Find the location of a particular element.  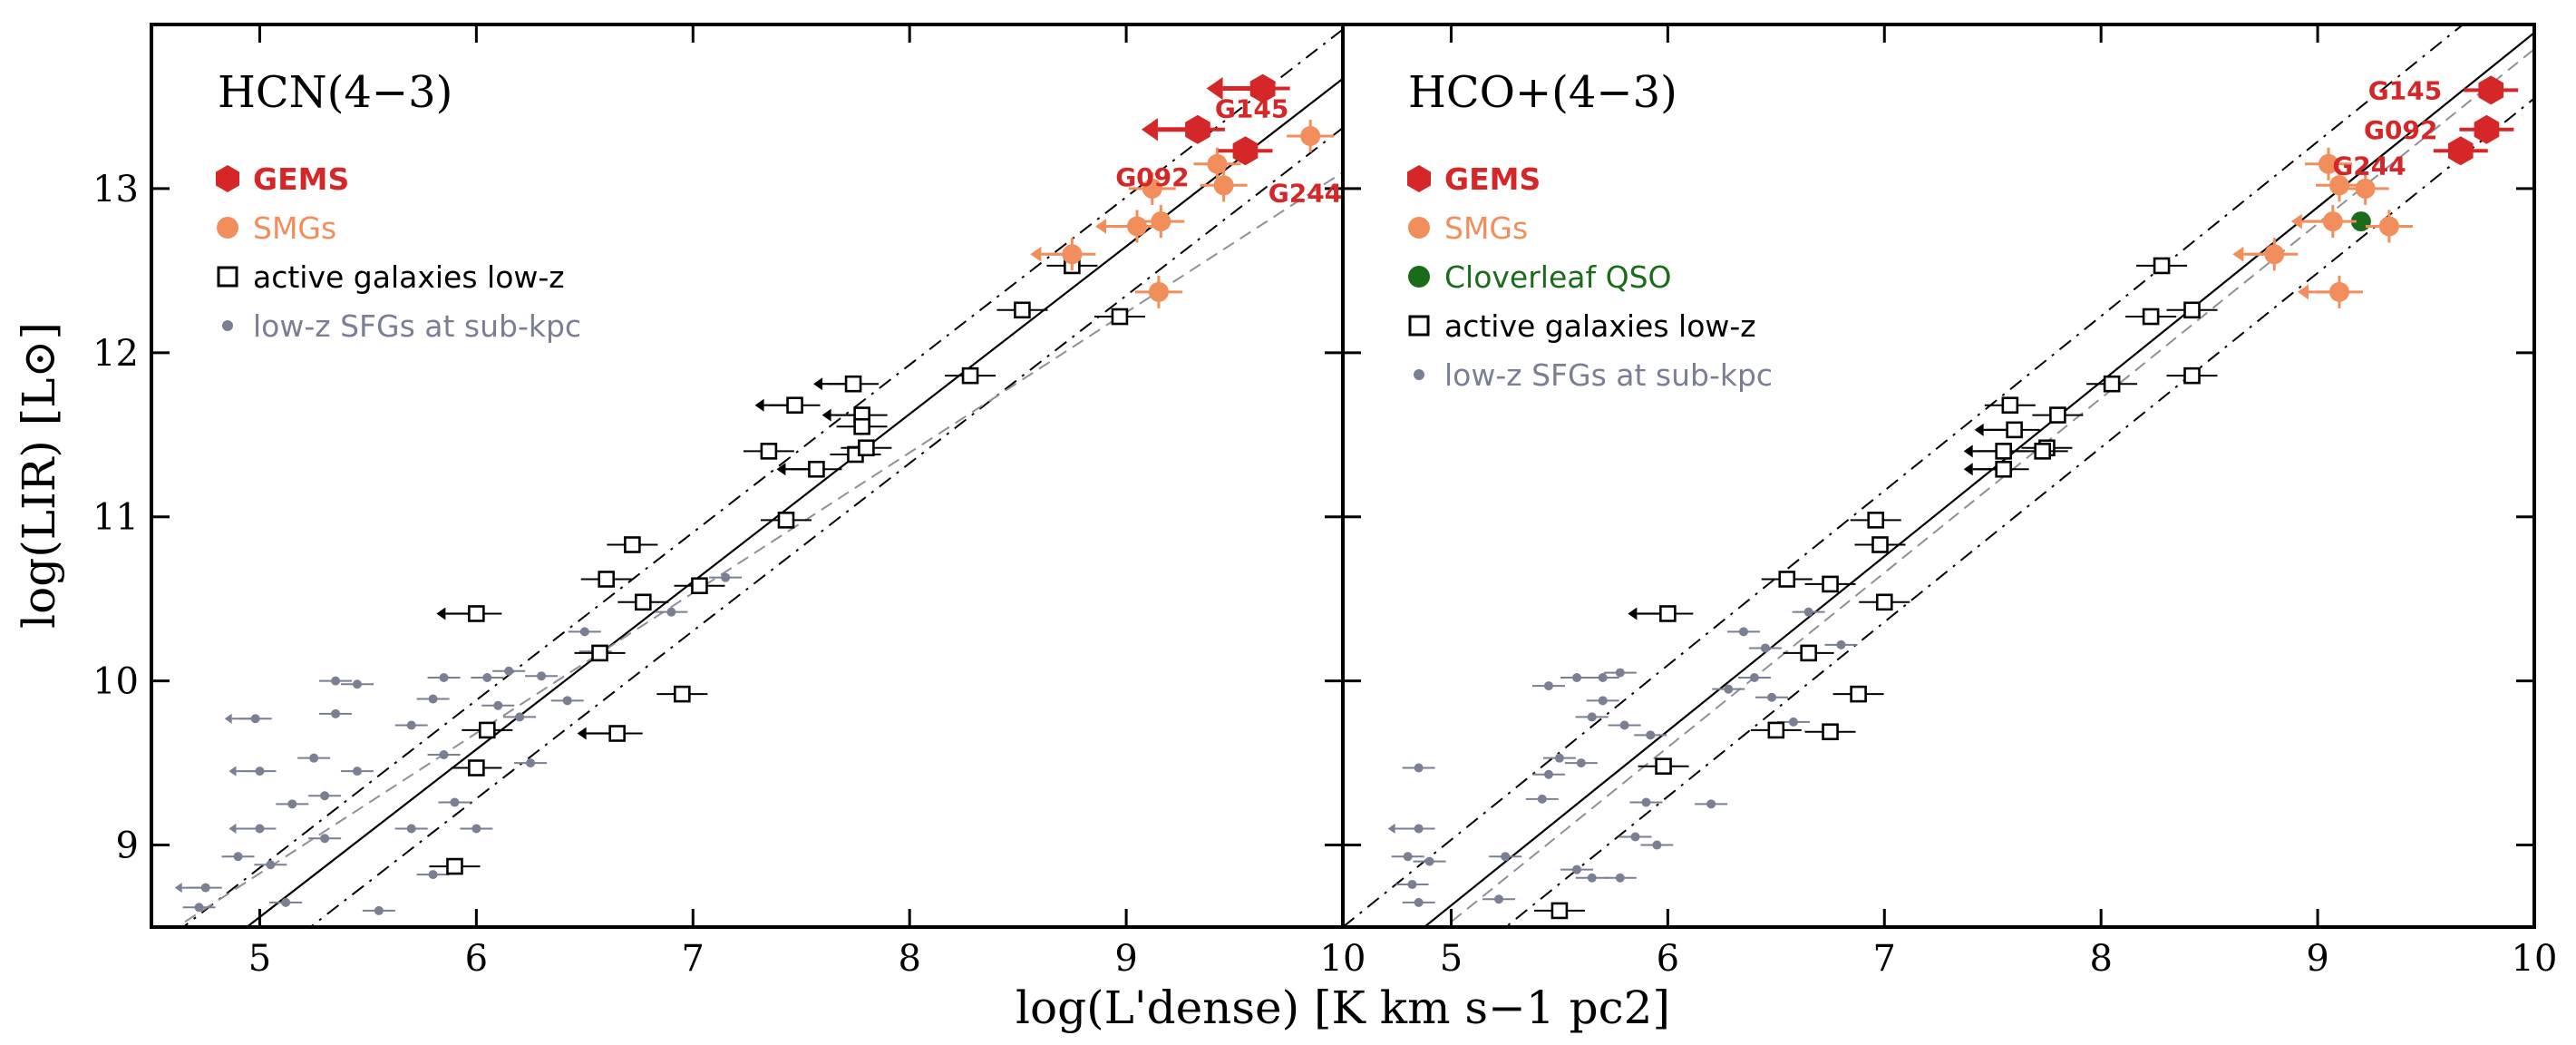

legend-smgs-icon is located at coordinates (1419, 228).